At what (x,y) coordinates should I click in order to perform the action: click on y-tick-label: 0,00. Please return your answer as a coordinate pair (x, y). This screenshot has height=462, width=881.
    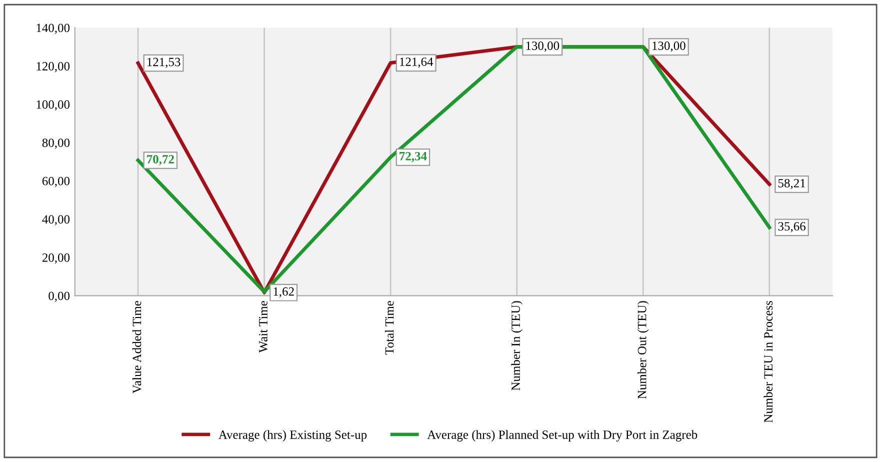
    Looking at the image, I should click on (59, 297).